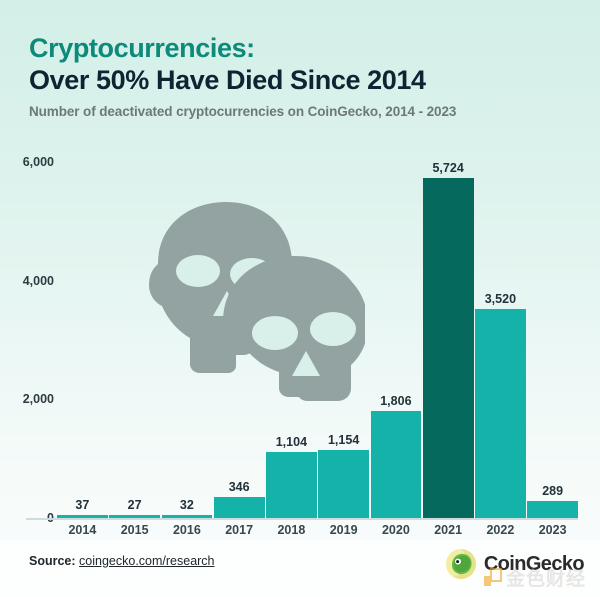 This screenshot has height=597, width=600. What do you see at coordinates (500, 299) in the screenshot?
I see `bar-value-label: 3,520` at bounding box center [500, 299].